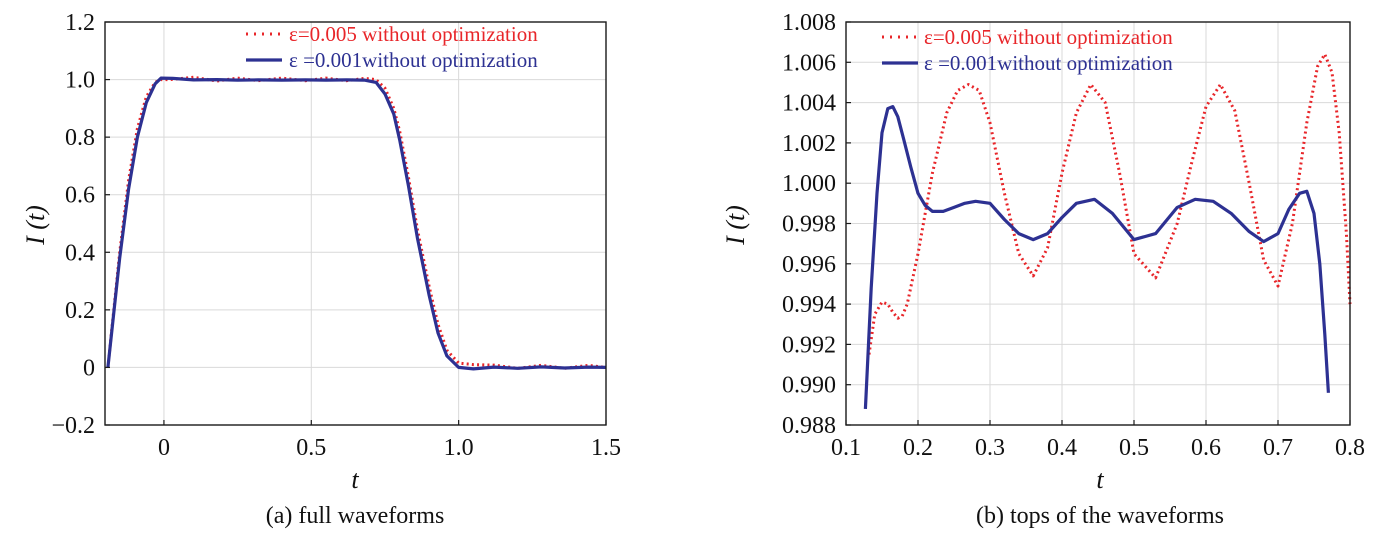  I want to click on x-tick-label: 0.3, so click(990, 448).